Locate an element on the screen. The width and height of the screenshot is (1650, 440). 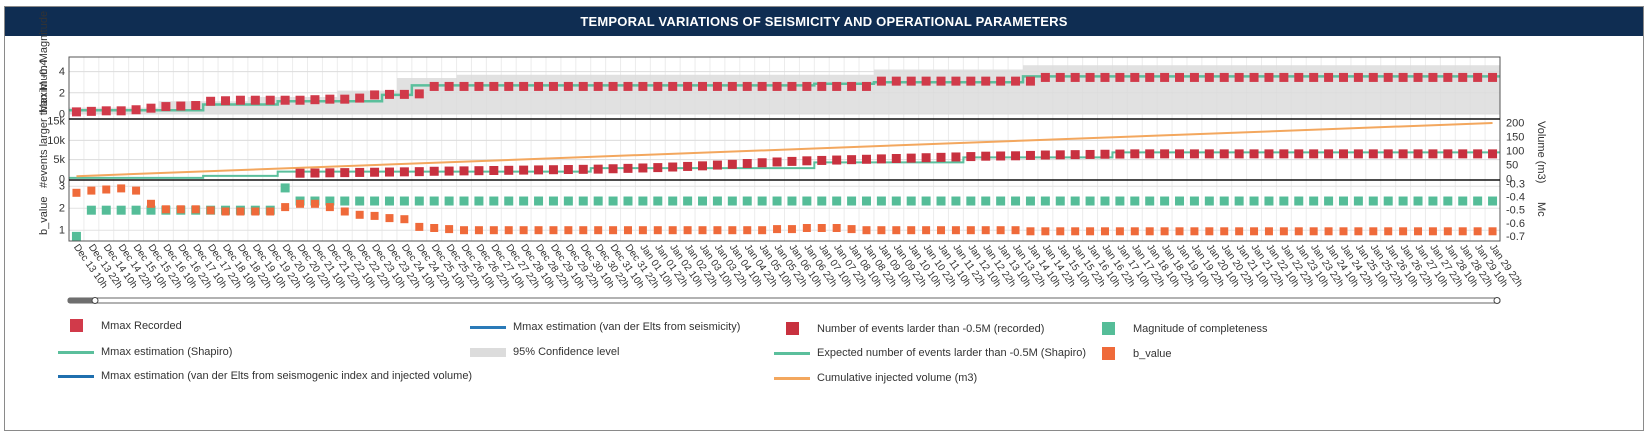
legend-label: Cumulative injected volume (m3) is located at coordinates (897, 378).